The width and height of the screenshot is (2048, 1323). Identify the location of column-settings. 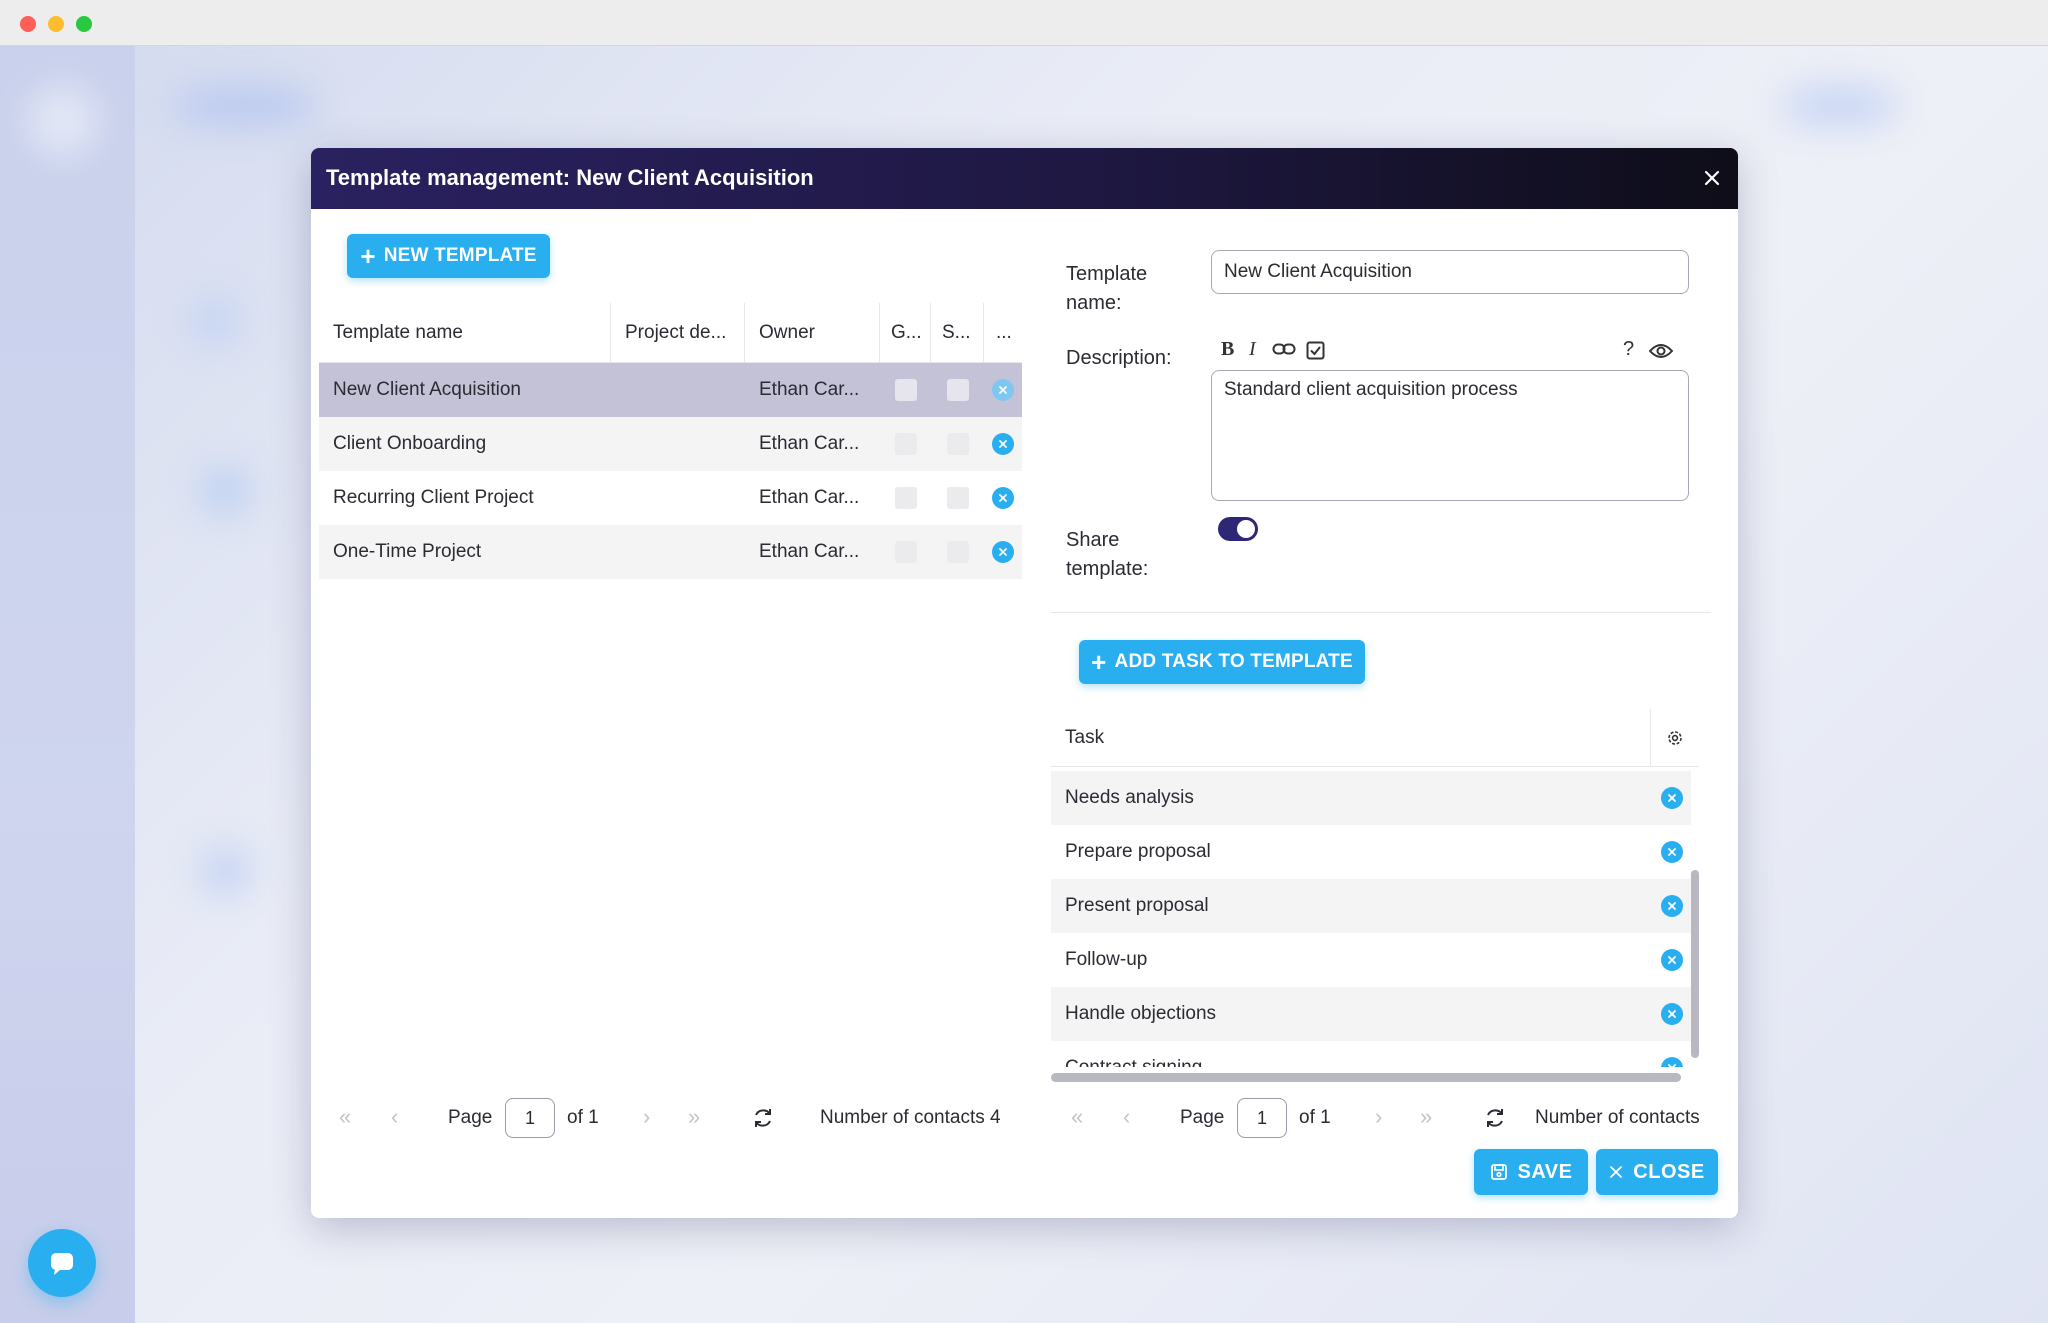
(1675, 737).